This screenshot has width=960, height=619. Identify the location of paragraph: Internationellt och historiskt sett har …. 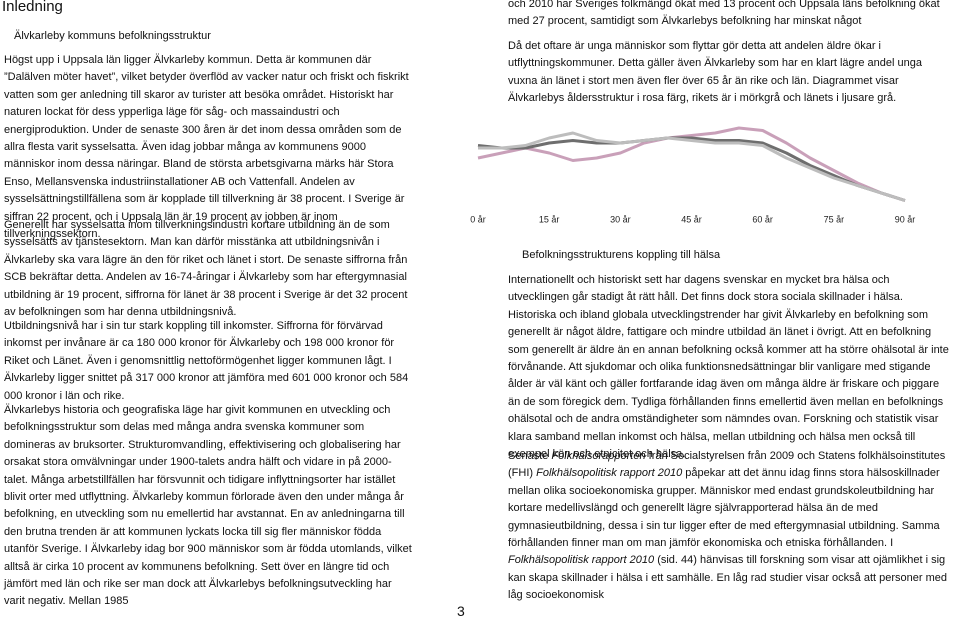
(730, 367).